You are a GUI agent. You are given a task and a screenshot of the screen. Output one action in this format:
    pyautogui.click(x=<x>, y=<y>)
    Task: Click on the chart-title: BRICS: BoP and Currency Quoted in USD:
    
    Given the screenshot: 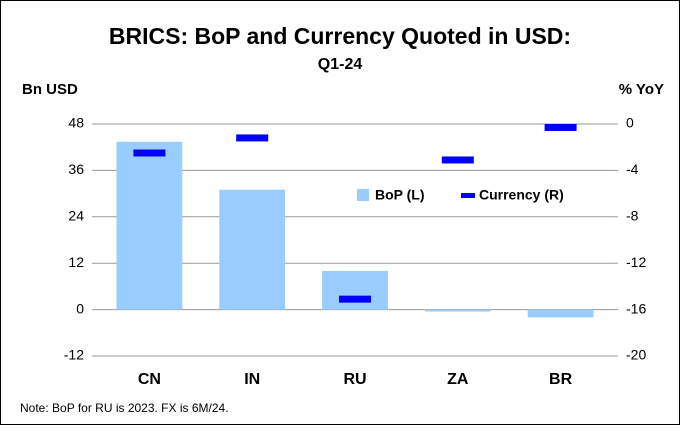 What is the action you would take?
    pyautogui.click(x=340, y=36)
    